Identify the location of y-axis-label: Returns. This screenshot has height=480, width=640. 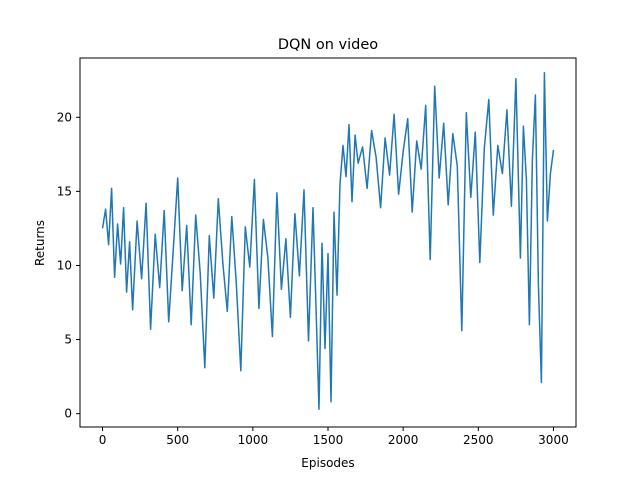
(40, 243).